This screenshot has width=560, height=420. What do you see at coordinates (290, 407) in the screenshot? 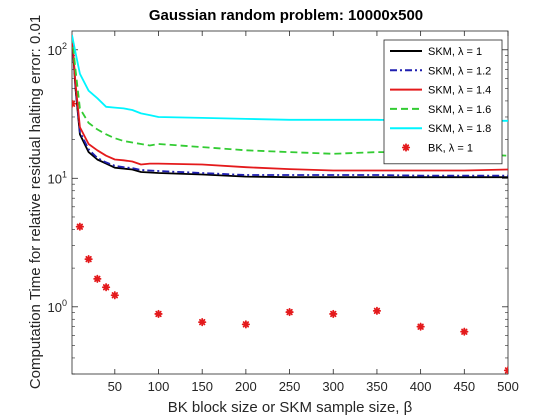
I see `x-axis-label: BK block size or SKM sample size, β` at bounding box center [290, 407].